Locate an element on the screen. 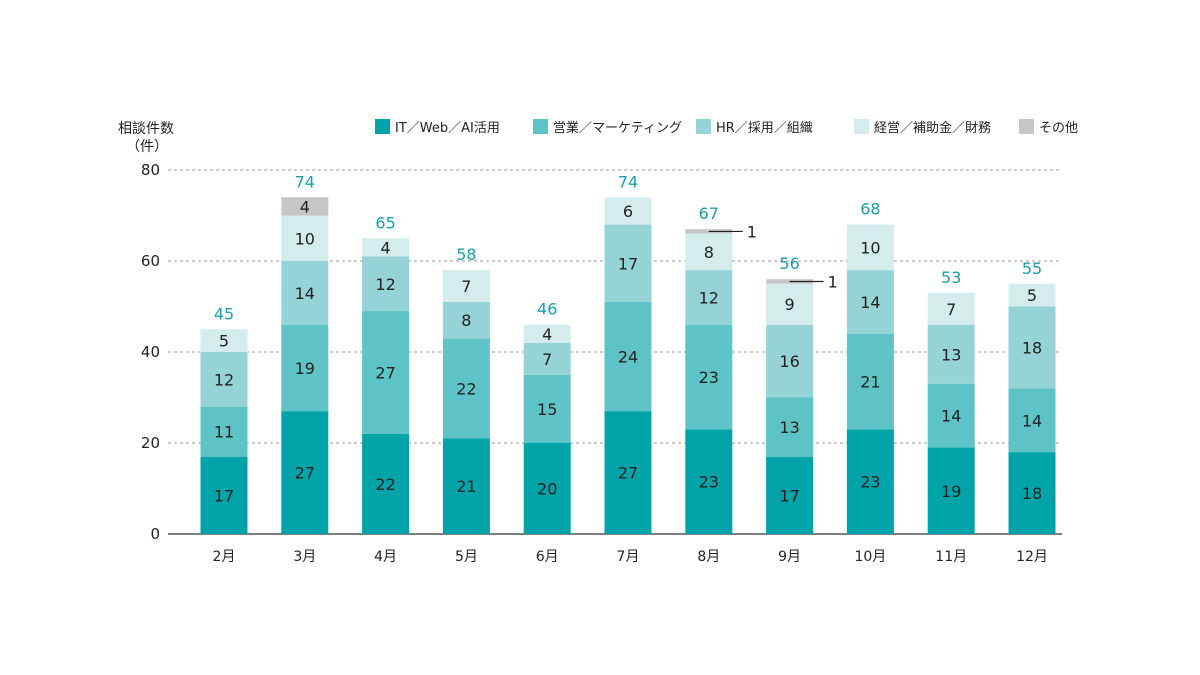  legend-label: 営業／マーケティング is located at coordinates (617, 128).